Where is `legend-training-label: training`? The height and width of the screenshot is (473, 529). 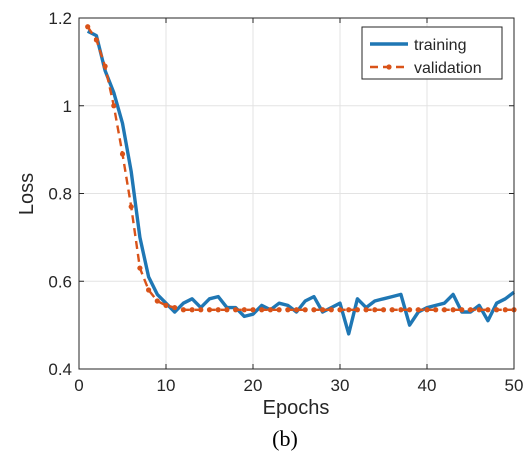 legend-training-label: training is located at coordinates (440, 45).